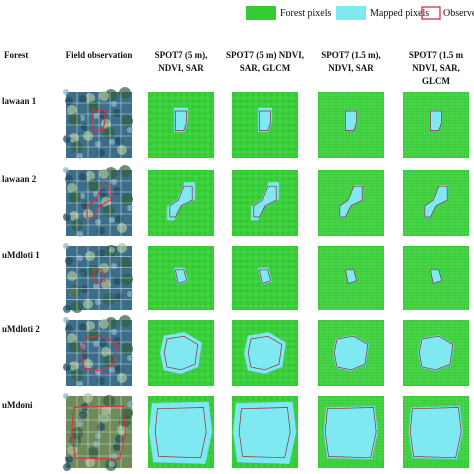  What do you see at coordinates (436, 68) in the screenshot?
I see `column-header: NDVI, SAR,` at bounding box center [436, 68].